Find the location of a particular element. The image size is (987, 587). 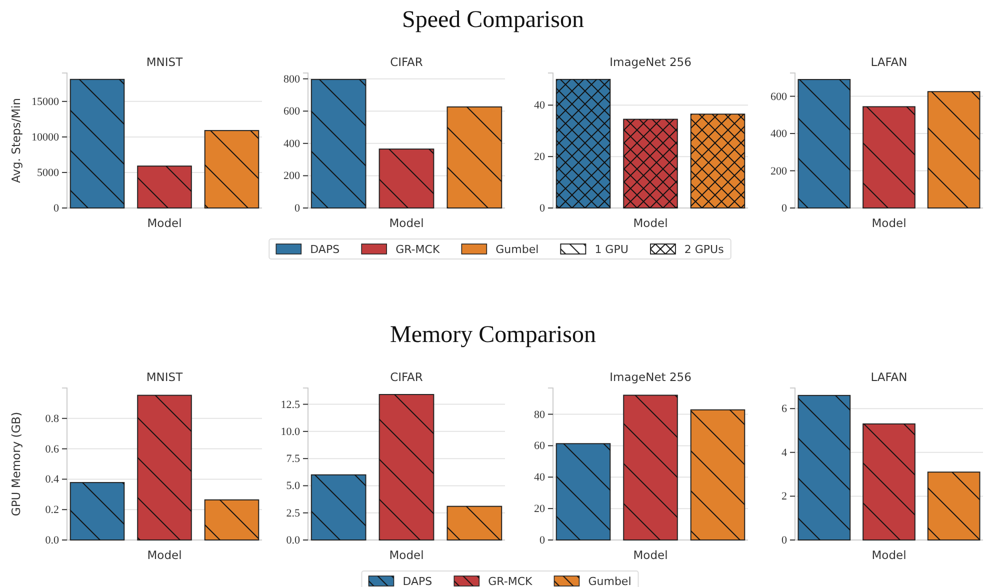

y-tick-label: 15000 is located at coordinates (46, 102).